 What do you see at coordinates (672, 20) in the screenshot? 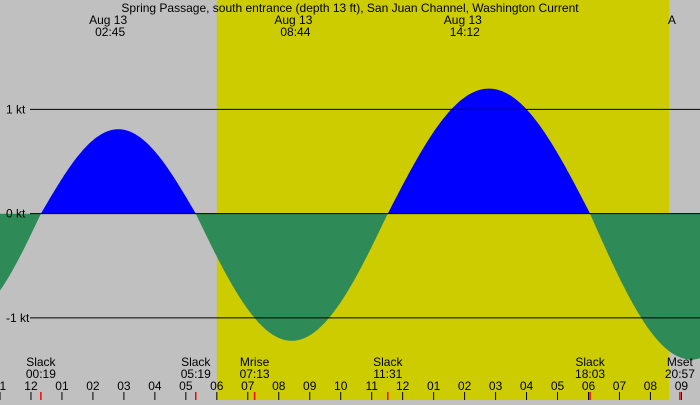
I see `peak-date-label: A` at bounding box center [672, 20].